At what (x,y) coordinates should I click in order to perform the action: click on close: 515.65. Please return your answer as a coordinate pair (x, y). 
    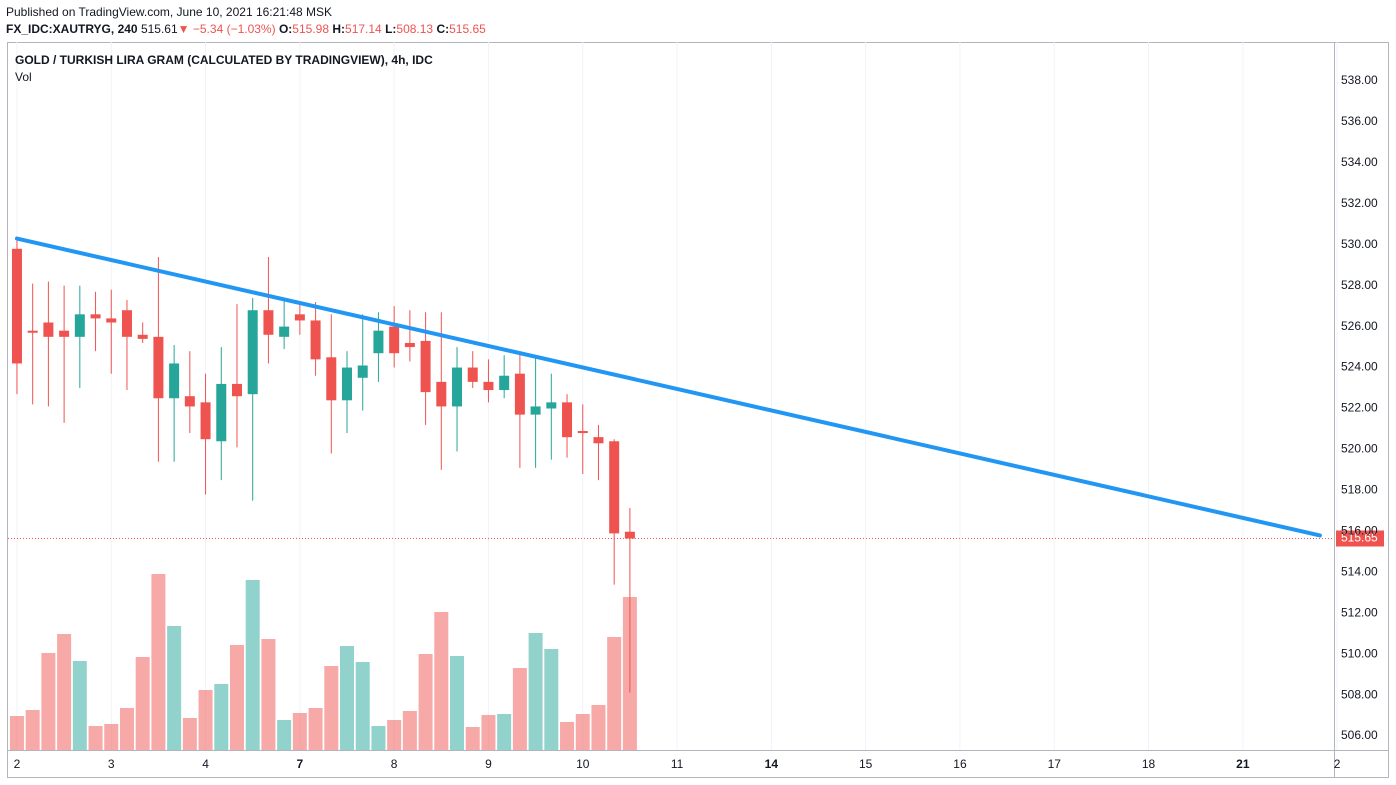
    Looking at the image, I should click on (467, 29).